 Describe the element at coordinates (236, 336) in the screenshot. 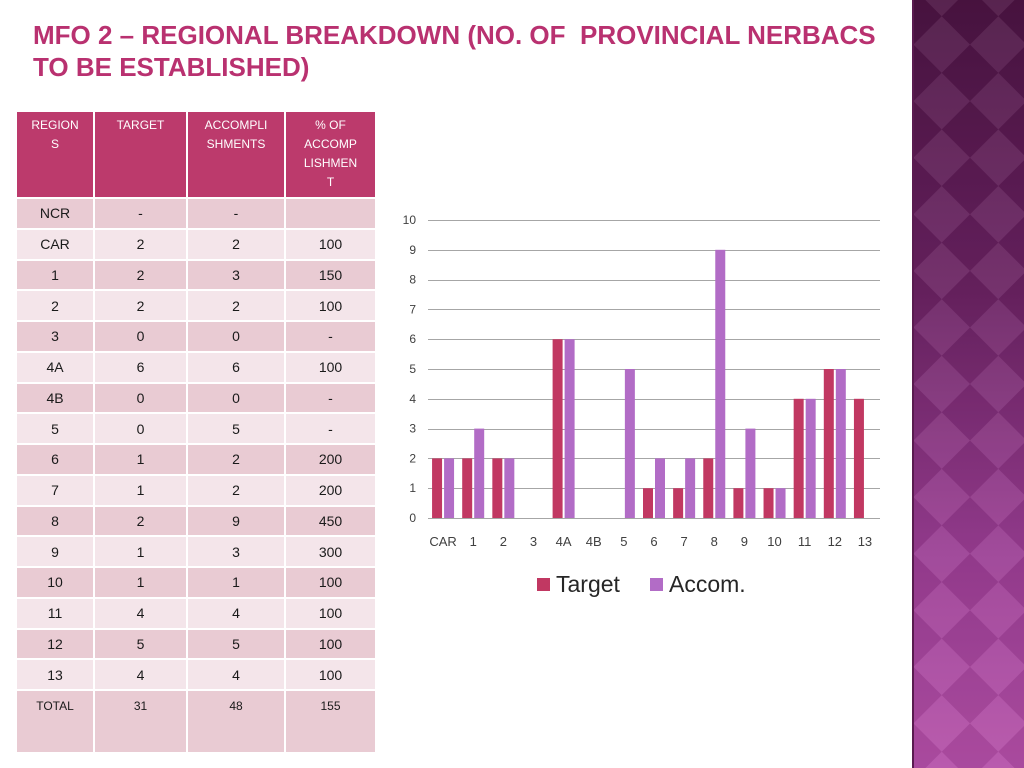

I see `accomplishments-cell: 0` at that location.